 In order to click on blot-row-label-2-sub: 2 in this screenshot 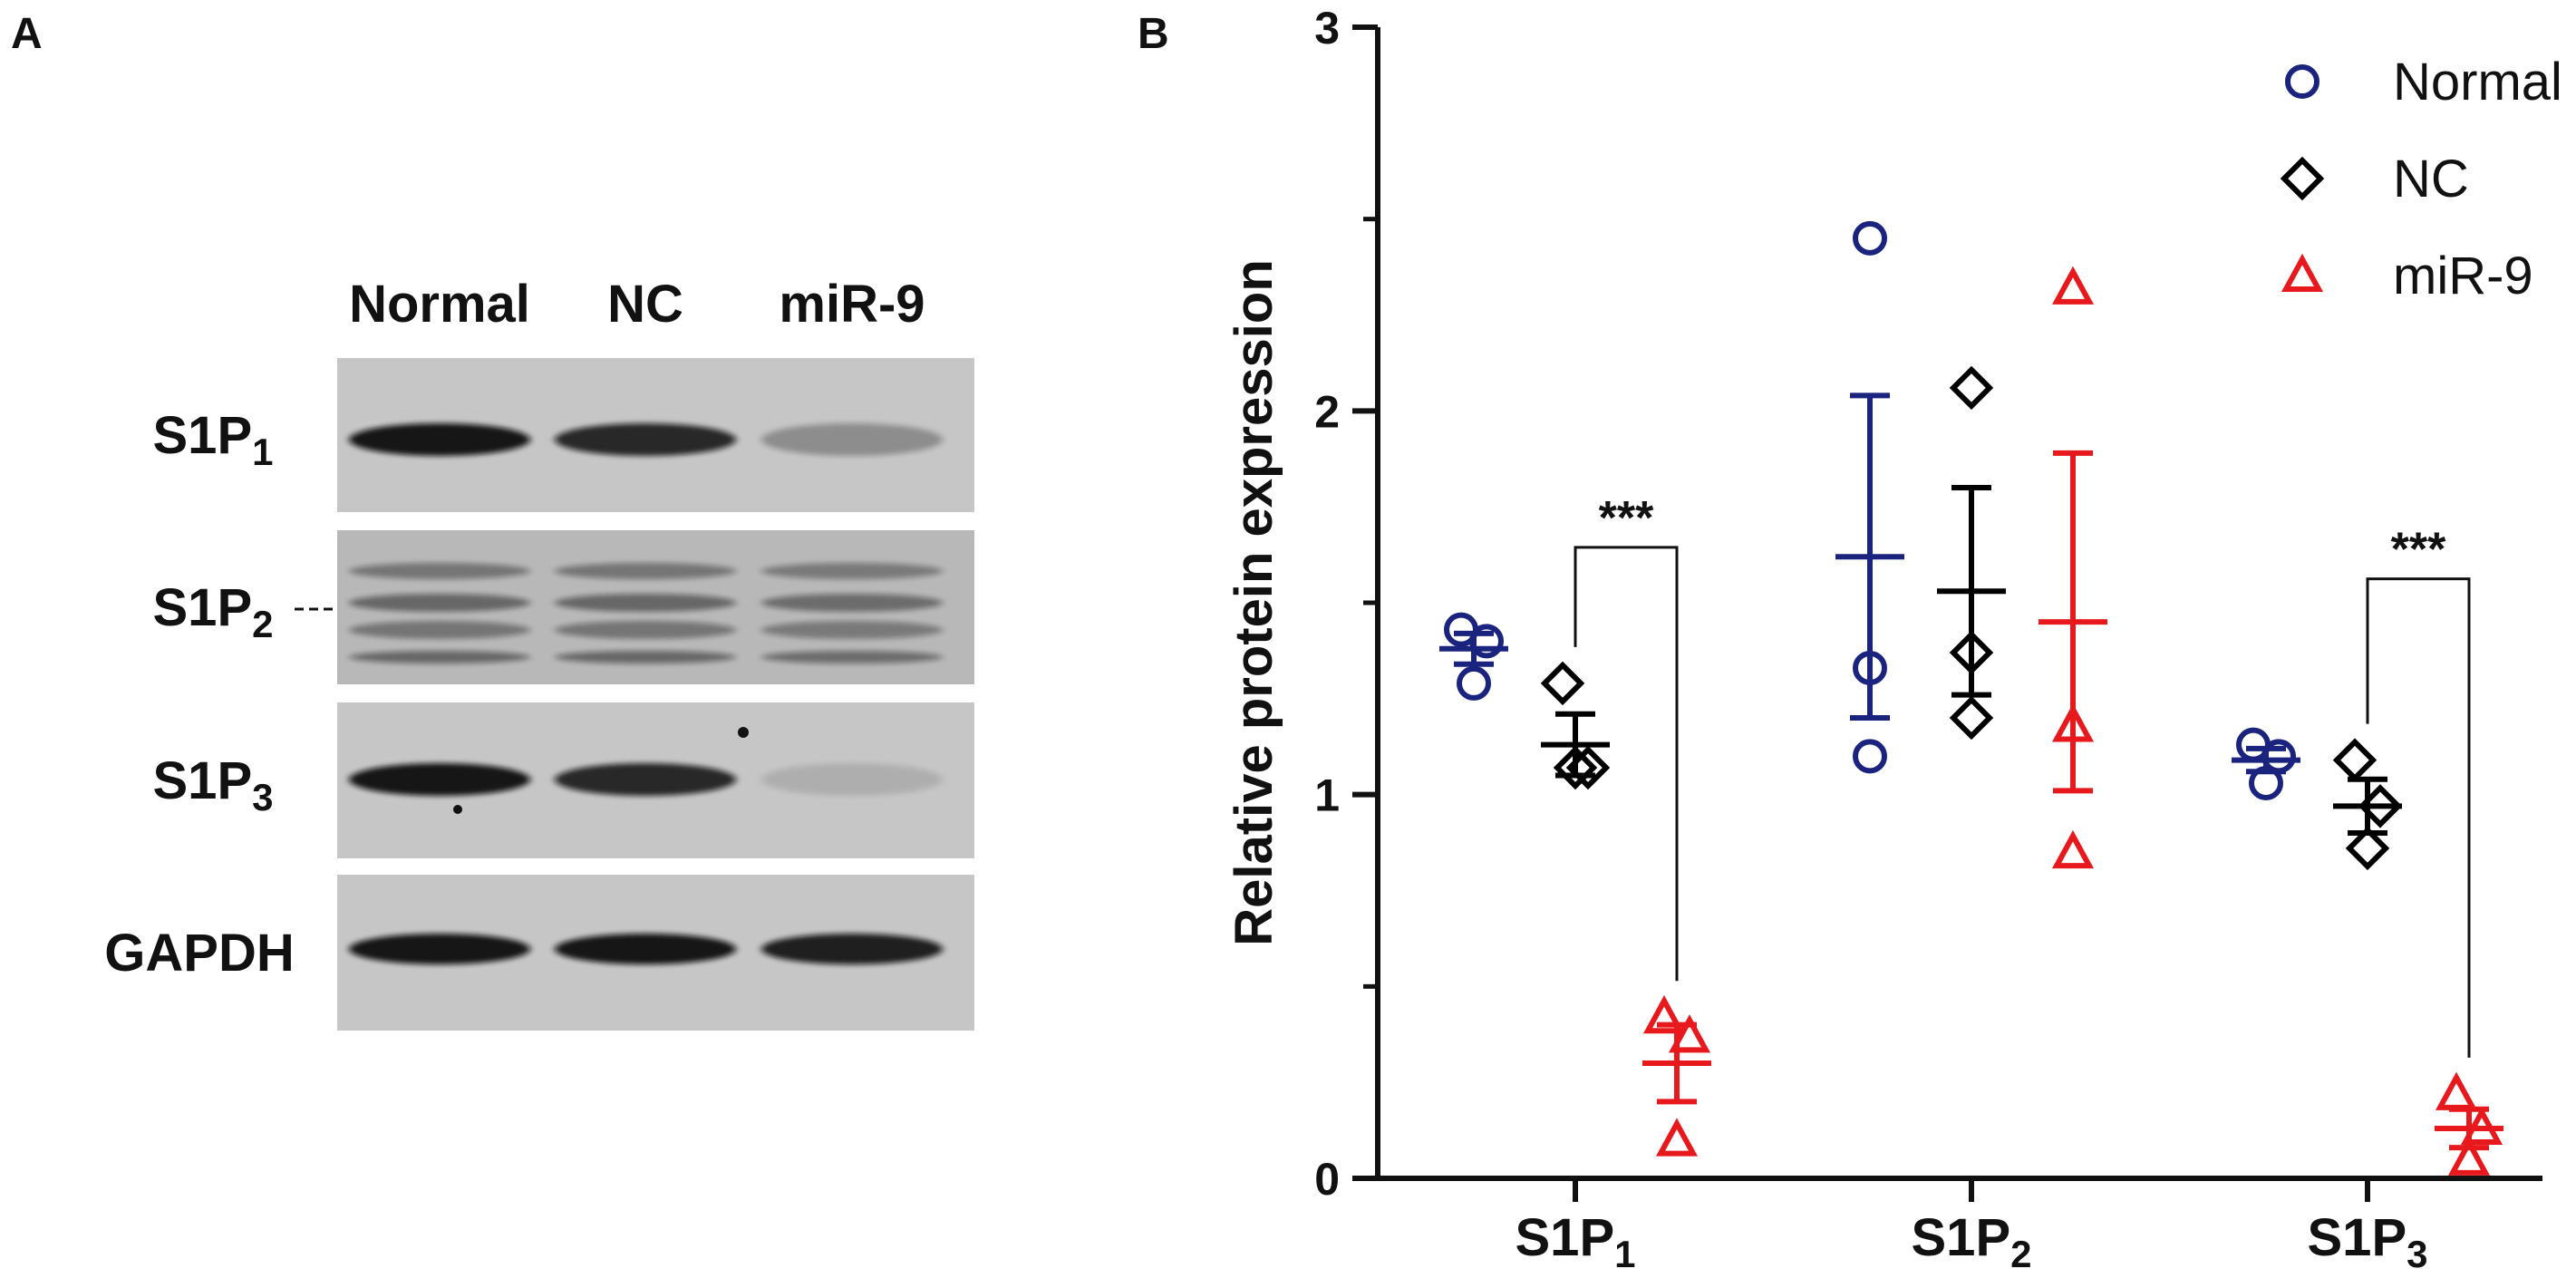, I will do `click(262, 624)`.